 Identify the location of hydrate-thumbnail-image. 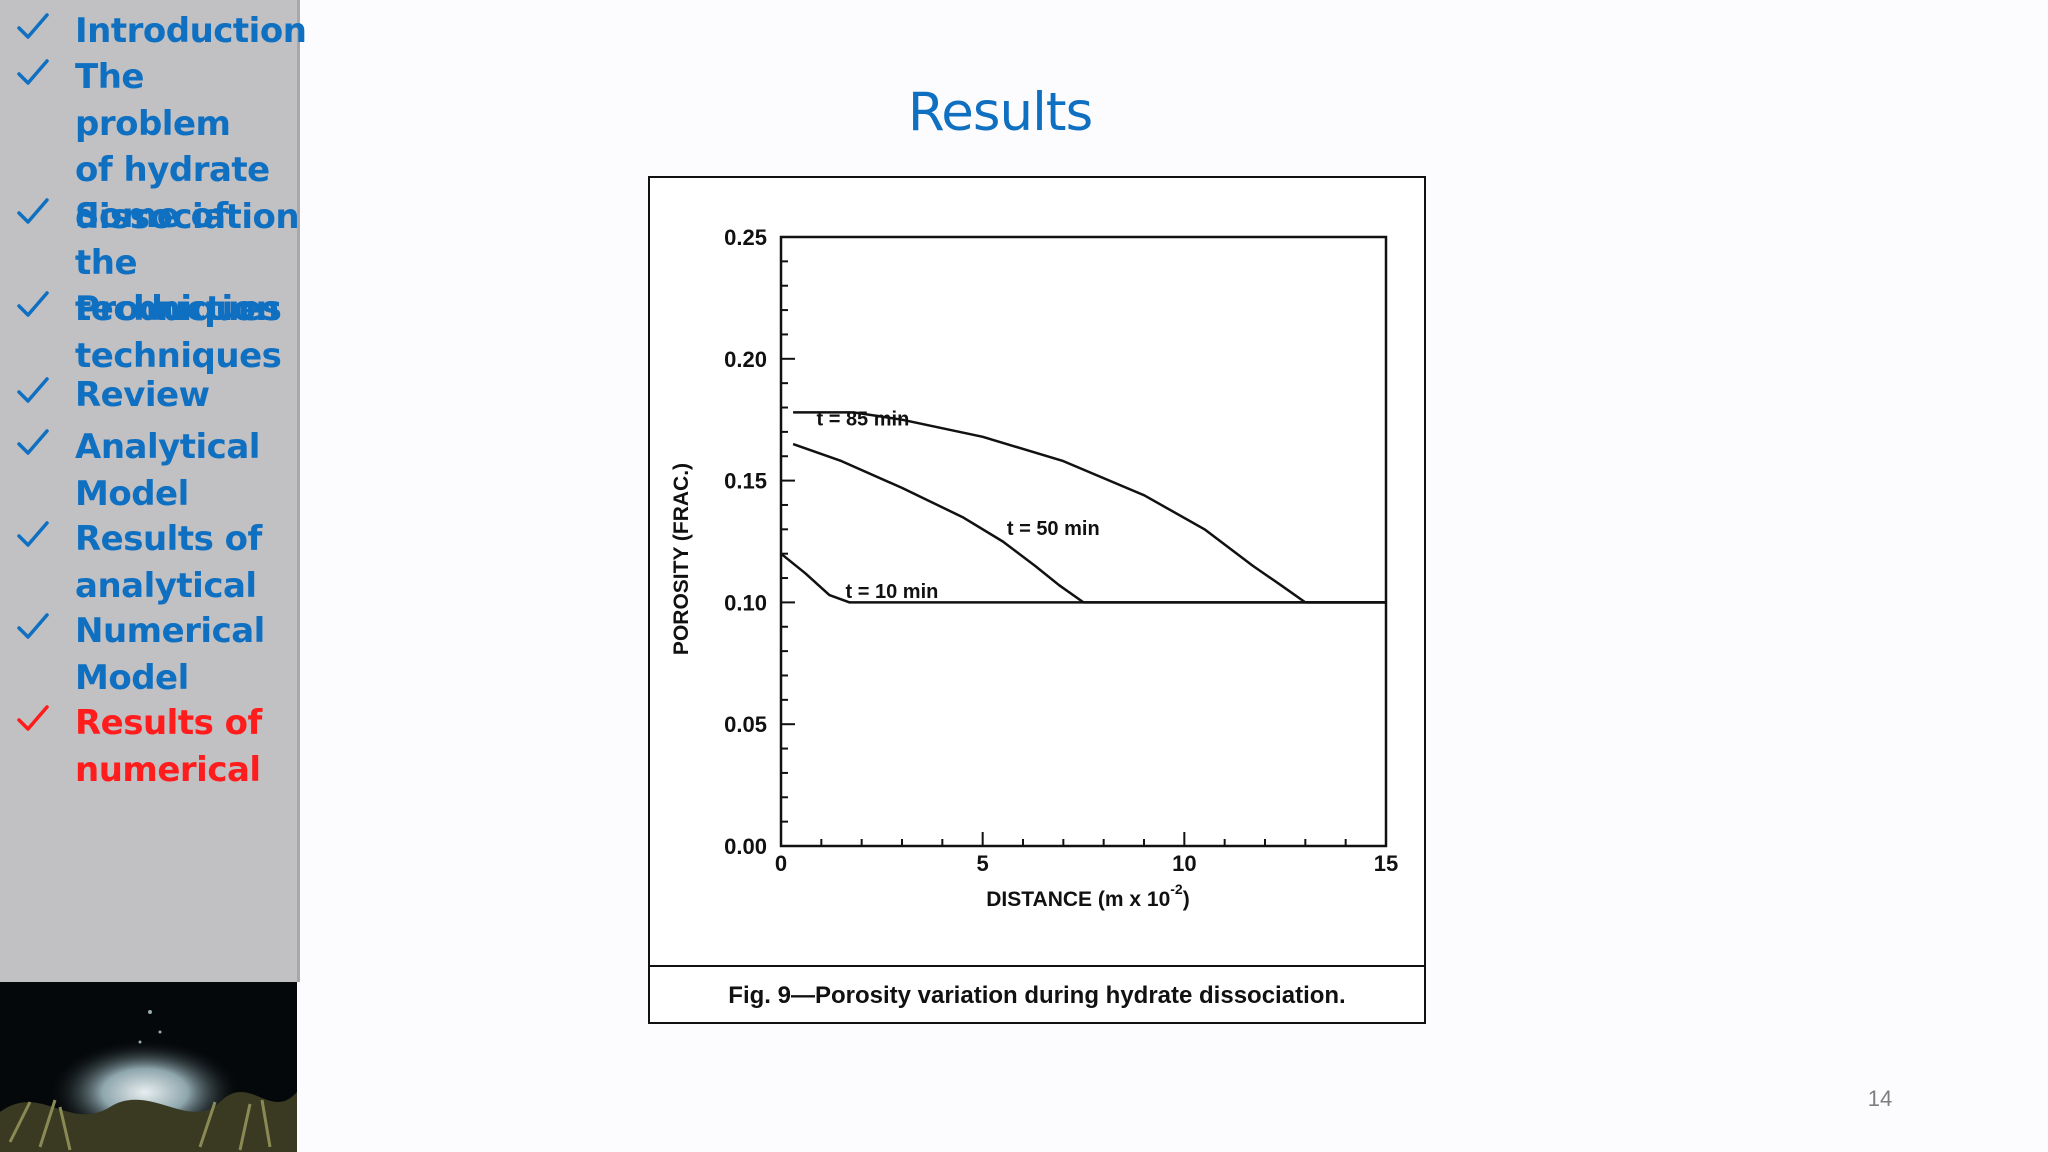
(148, 1067).